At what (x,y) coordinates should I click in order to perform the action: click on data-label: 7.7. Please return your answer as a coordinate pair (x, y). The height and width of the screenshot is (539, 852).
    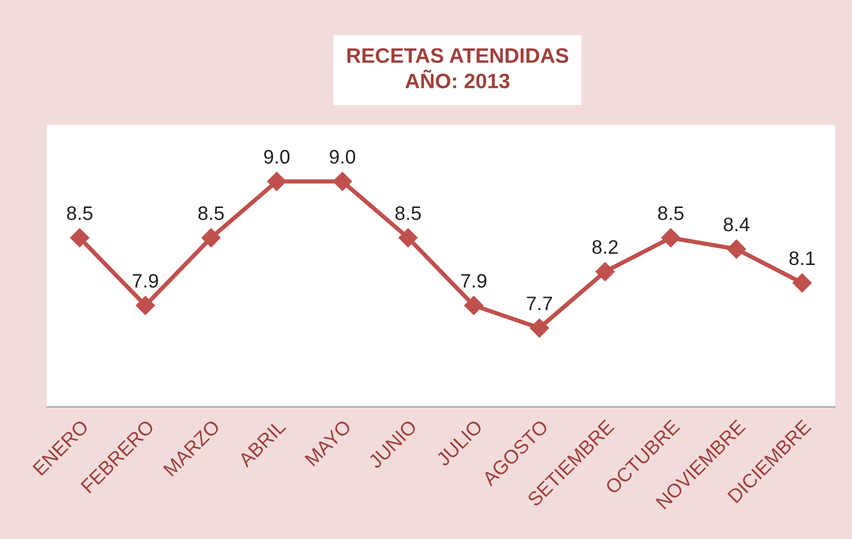
    Looking at the image, I should click on (539, 303).